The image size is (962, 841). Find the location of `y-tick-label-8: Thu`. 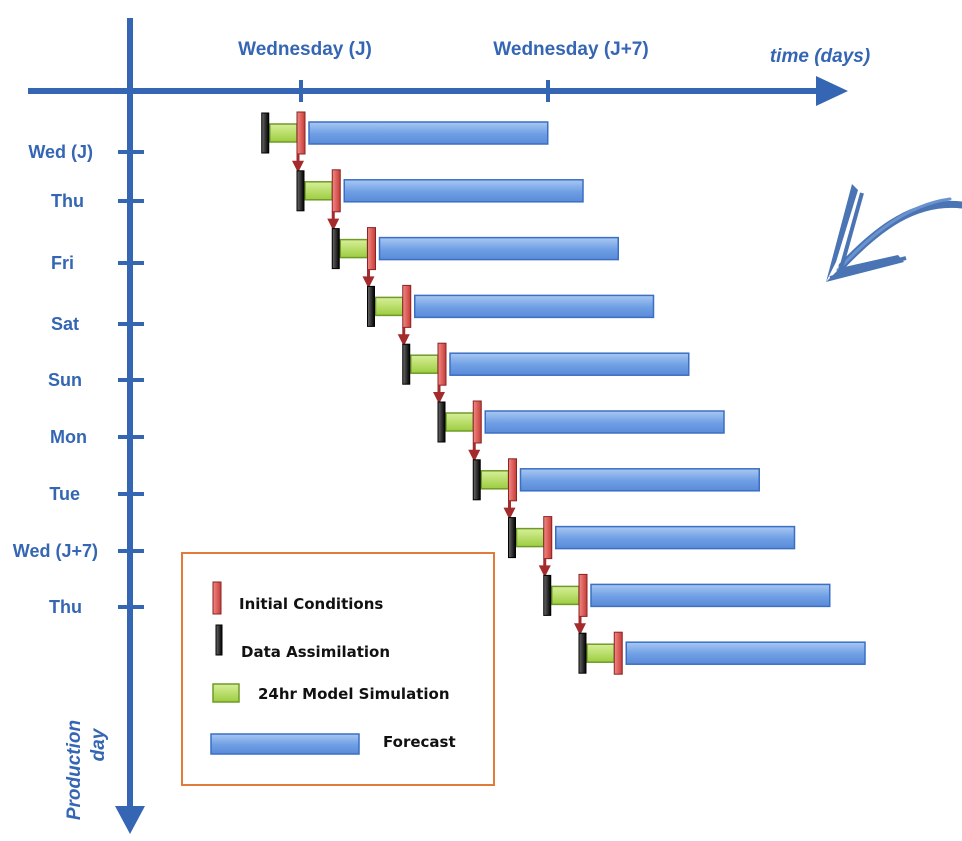

y-tick-label-8: Thu is located at coordinates (65, 607).